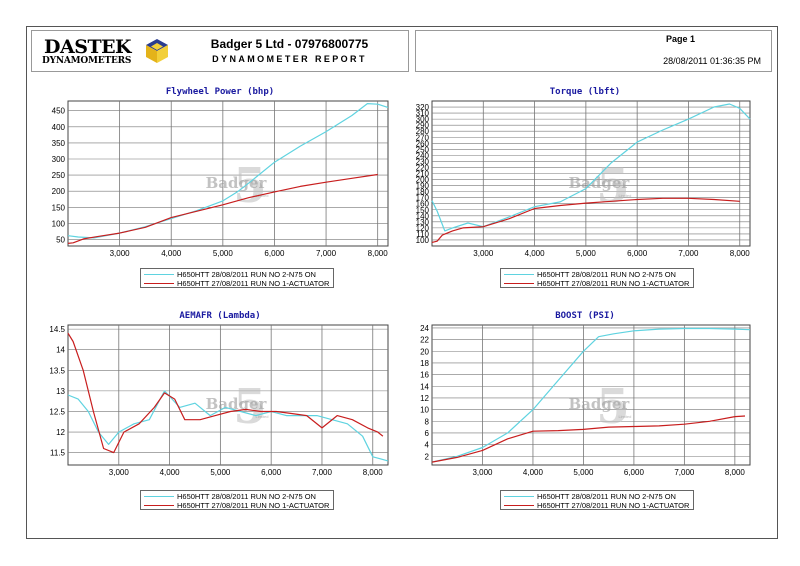 This screenshot has width=800, height=566. I want to click on header-right-box: Page 1 28/08/2011 01:36:35 PM, so click(593, 51).